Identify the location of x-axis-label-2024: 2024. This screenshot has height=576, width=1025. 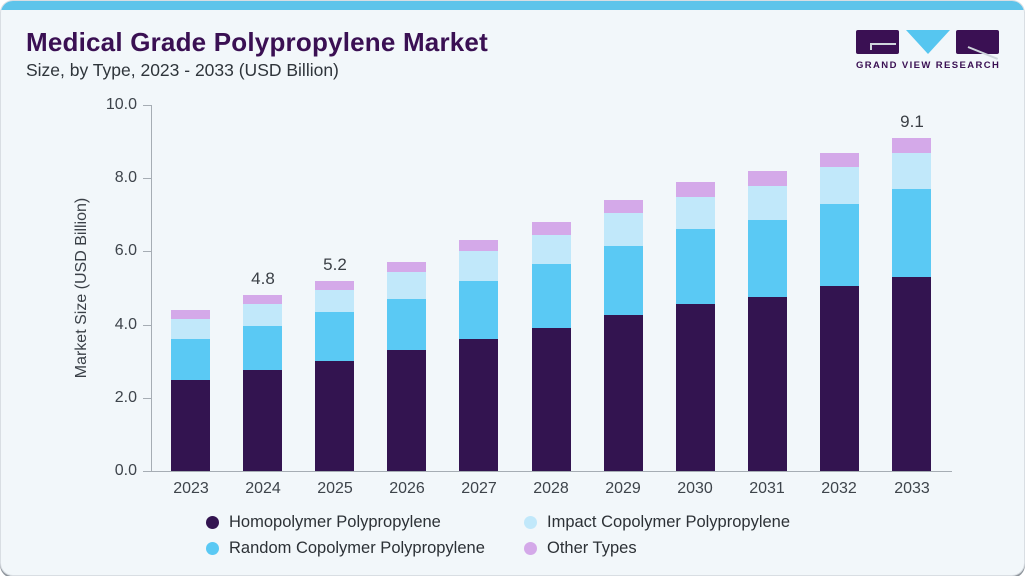
(263, 488).